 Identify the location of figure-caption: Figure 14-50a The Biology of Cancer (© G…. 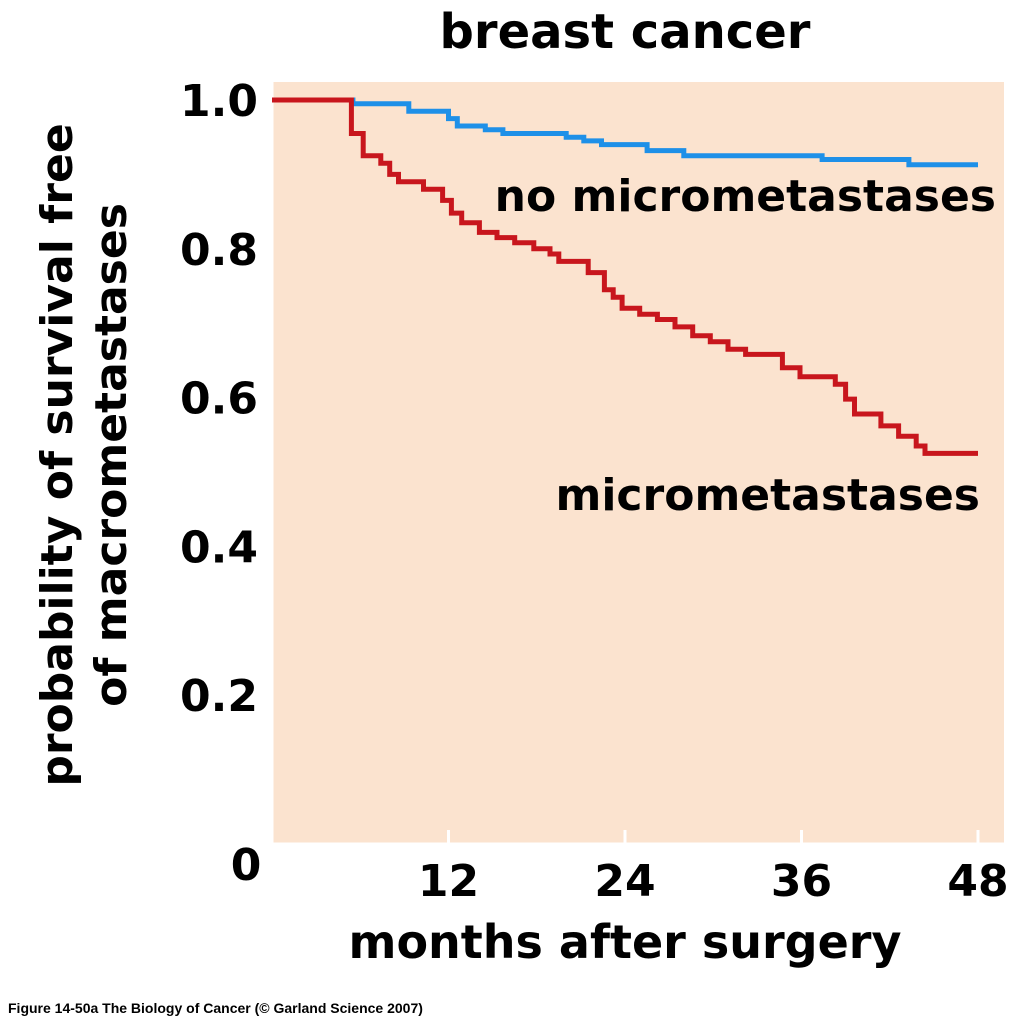
(215, 1008).